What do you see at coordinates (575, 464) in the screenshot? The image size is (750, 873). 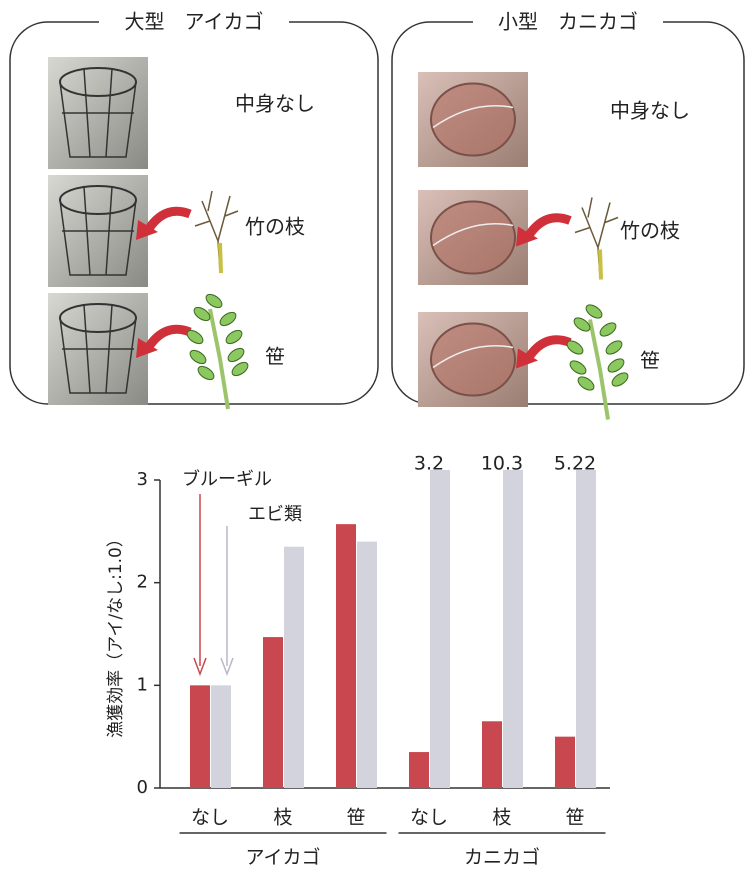 I see `value-label: 5.22` at bounding box center [575, 464].